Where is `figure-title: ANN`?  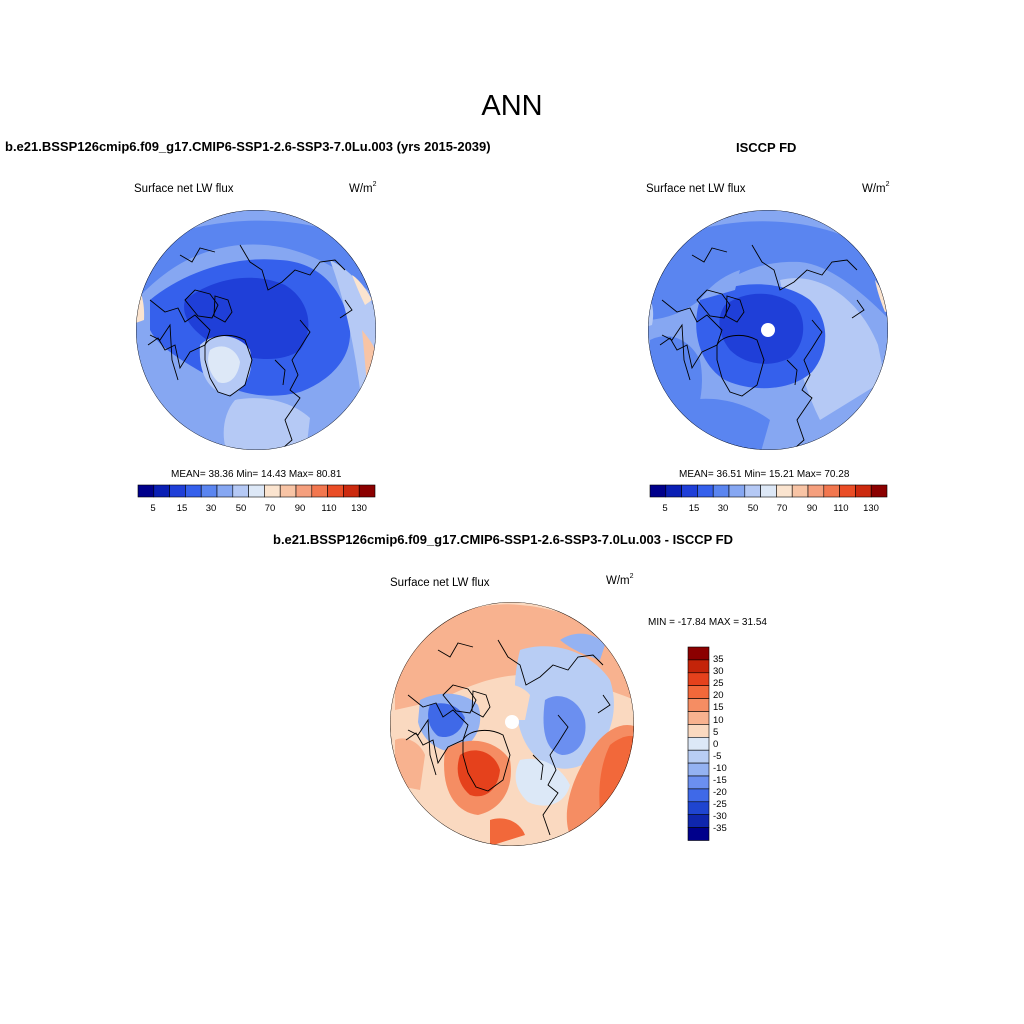
figure-title: ANN is located at coordinates (512, 106).